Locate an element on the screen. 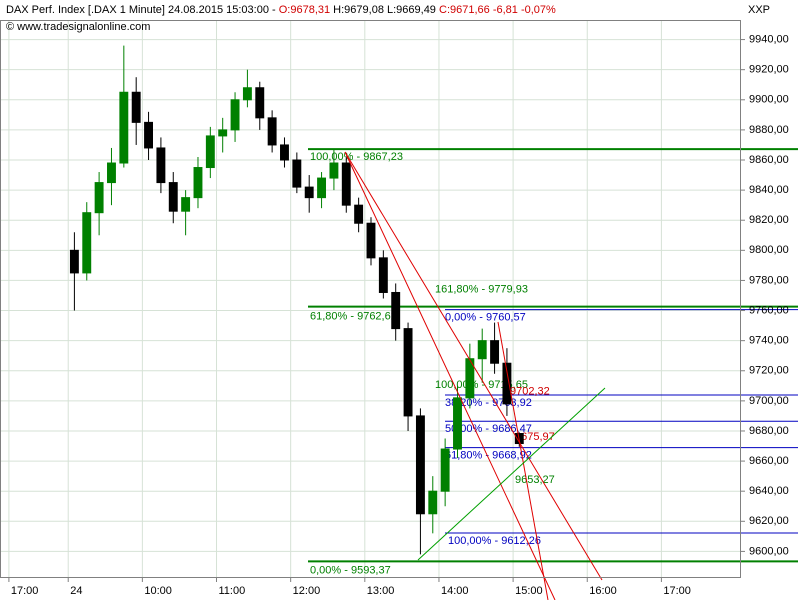 Image resolution: width=800 pixels, height=605 pixels. level-label: 161,80% - 9779,93 is located at coordinates (481, 289).